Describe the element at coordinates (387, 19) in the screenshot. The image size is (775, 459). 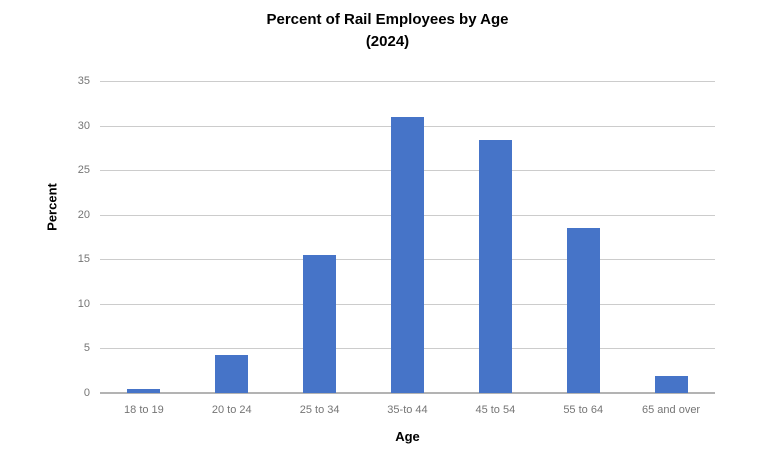
I see `chart-title: Percent of Rail Employees by Age` at that location.